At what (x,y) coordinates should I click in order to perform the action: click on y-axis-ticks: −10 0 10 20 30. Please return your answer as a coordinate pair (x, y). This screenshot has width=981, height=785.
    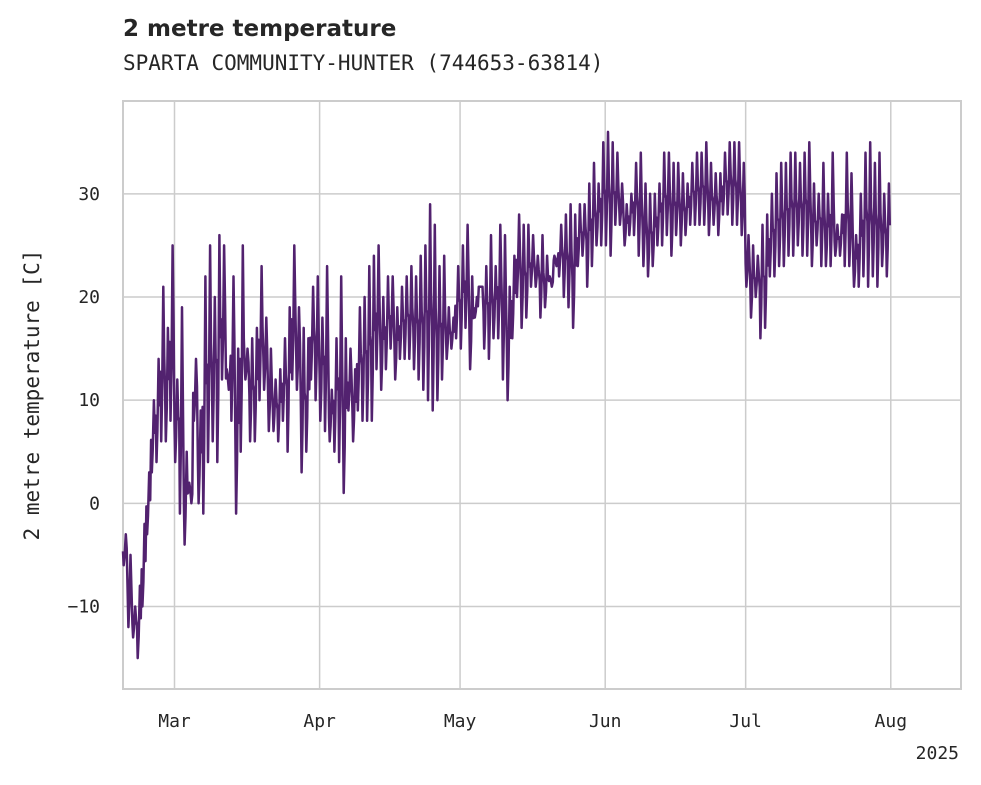
    Looking at the image, I should click on (83, 401).